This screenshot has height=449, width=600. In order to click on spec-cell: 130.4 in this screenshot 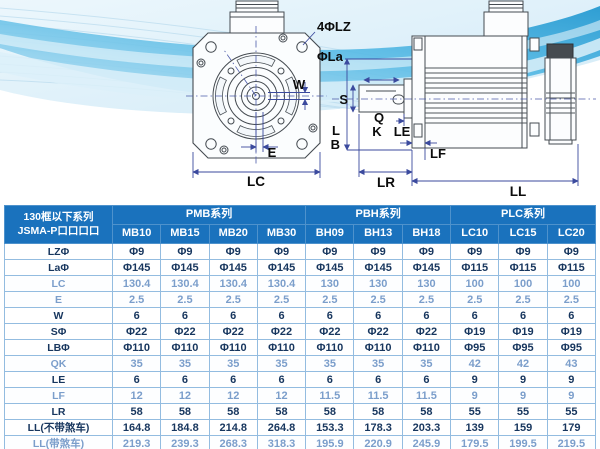, I will do `click(136, 283)`.